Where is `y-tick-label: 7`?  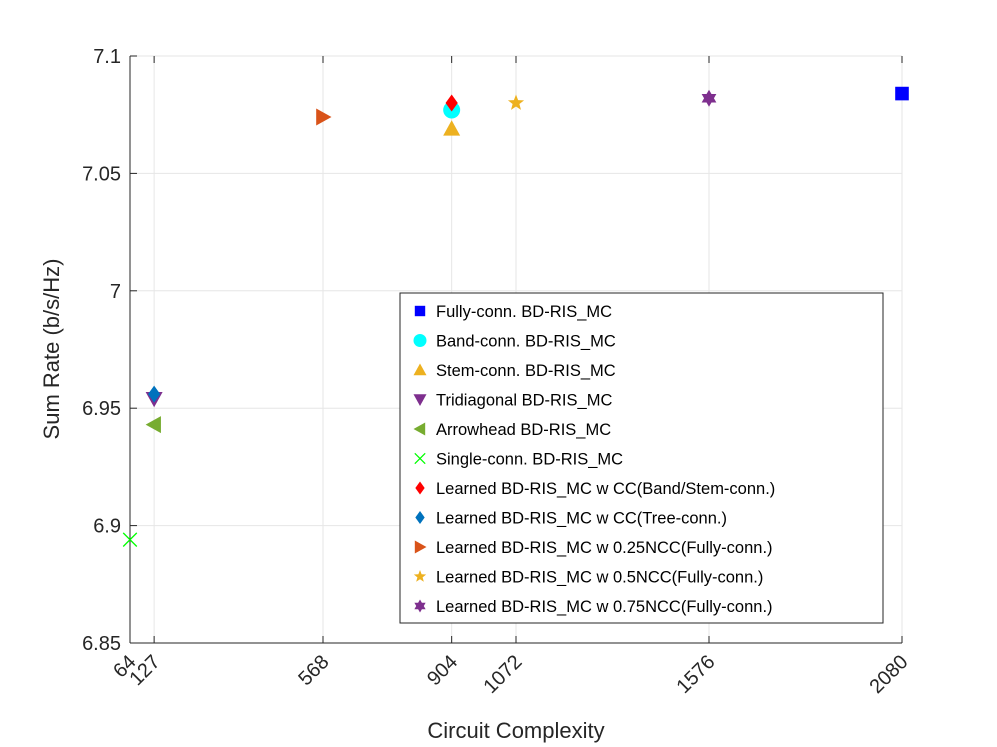 y-tick-label: 7 is located at coordinates (115, 292).